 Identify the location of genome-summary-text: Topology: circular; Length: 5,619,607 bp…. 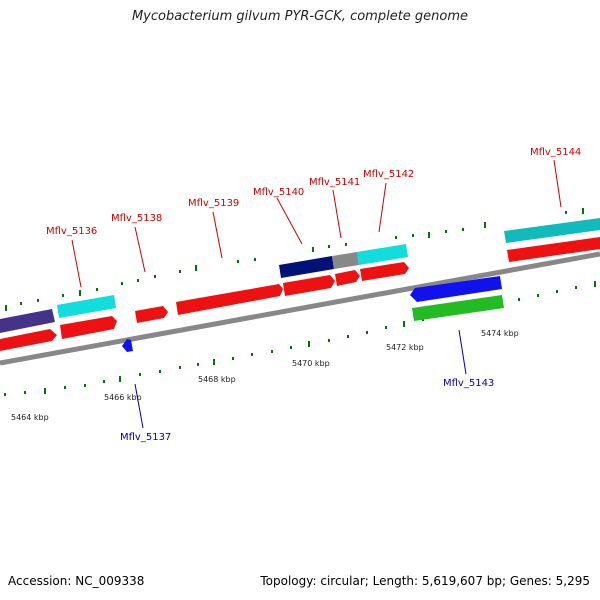
(425, 581).